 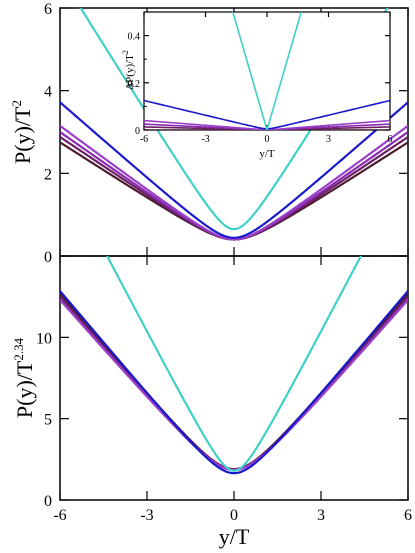 What do you see at coordinates (44, 338) in the screenshot?
I see `bottom-y-tick-label: 10` at bounding box center [44, 338].